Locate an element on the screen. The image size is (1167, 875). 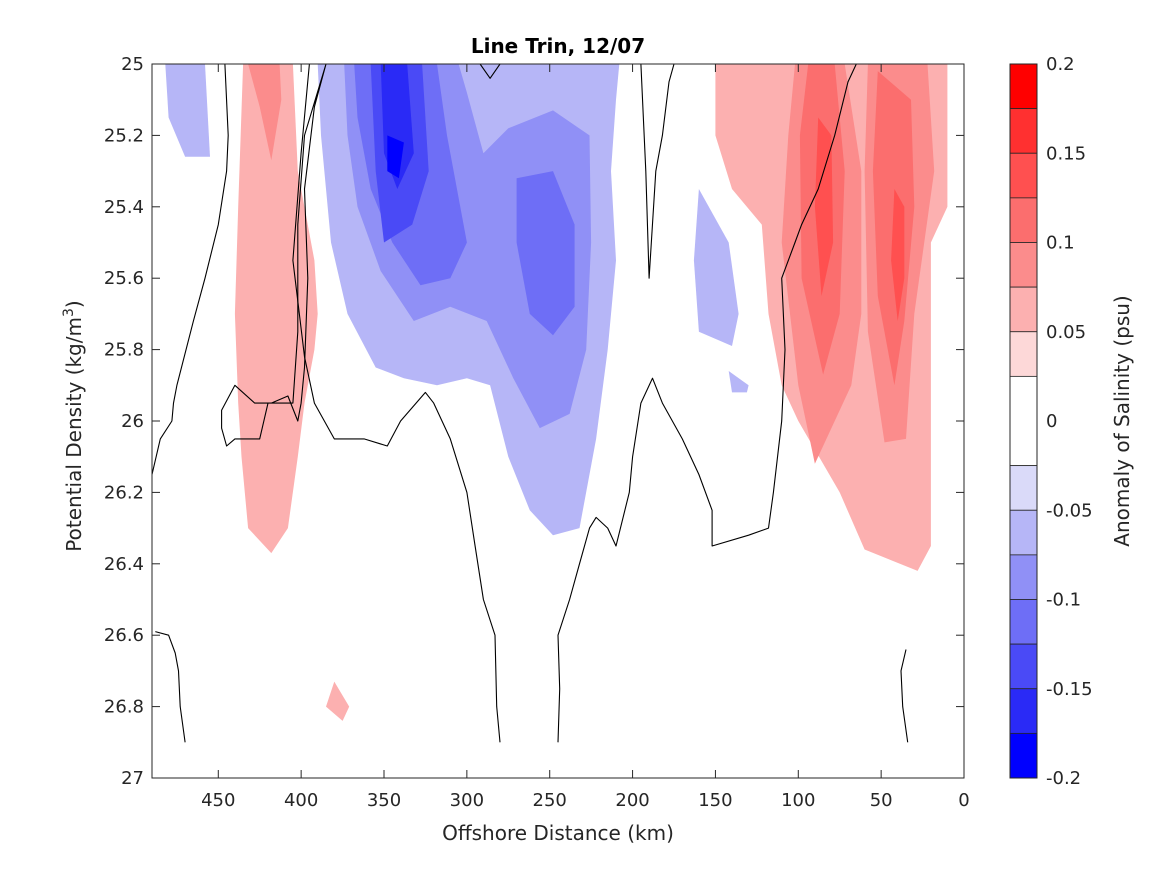
colorbar-tick-label: 0.2 is located at coordinates (1060, 64).